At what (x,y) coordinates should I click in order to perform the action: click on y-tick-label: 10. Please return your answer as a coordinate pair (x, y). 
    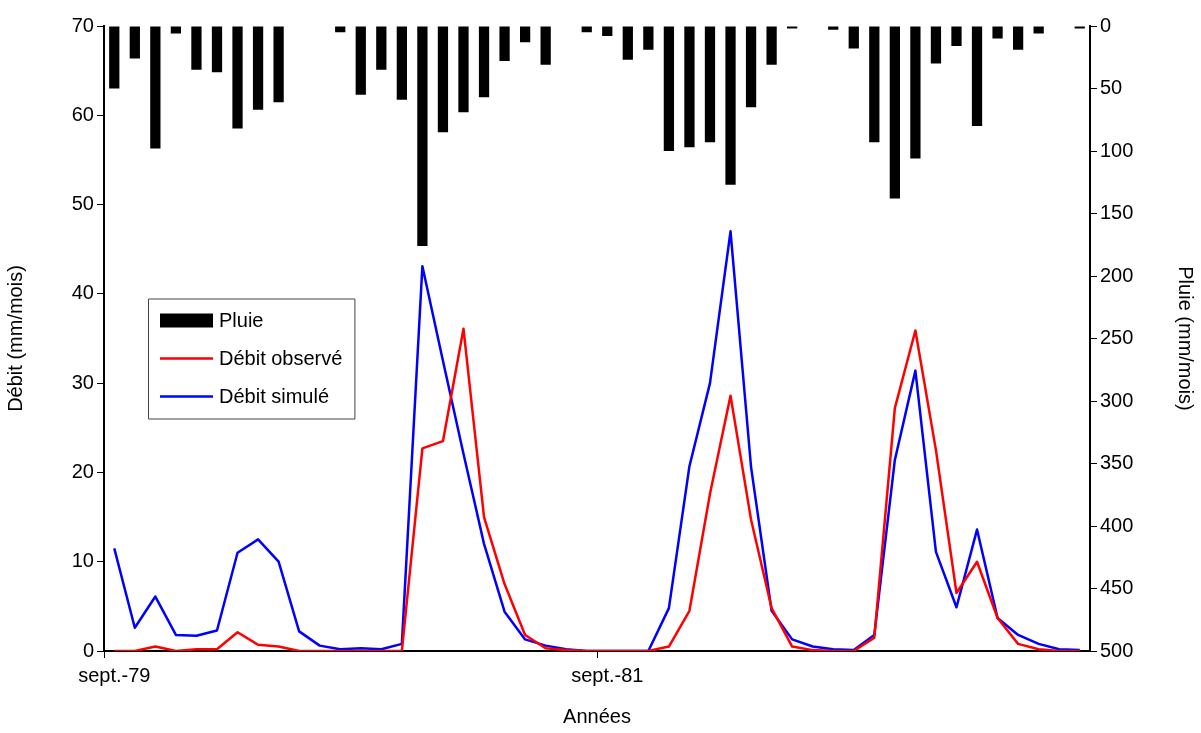
    Looking at the image, I should click on (82, 560).